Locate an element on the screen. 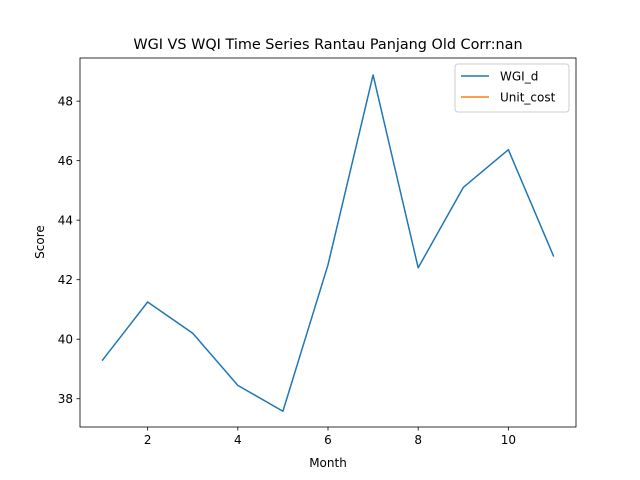 The width and height of the screenshot is (640, 480). x-axis-ticks: 2 4 6 8 10 is located at coordinates (330, 437).